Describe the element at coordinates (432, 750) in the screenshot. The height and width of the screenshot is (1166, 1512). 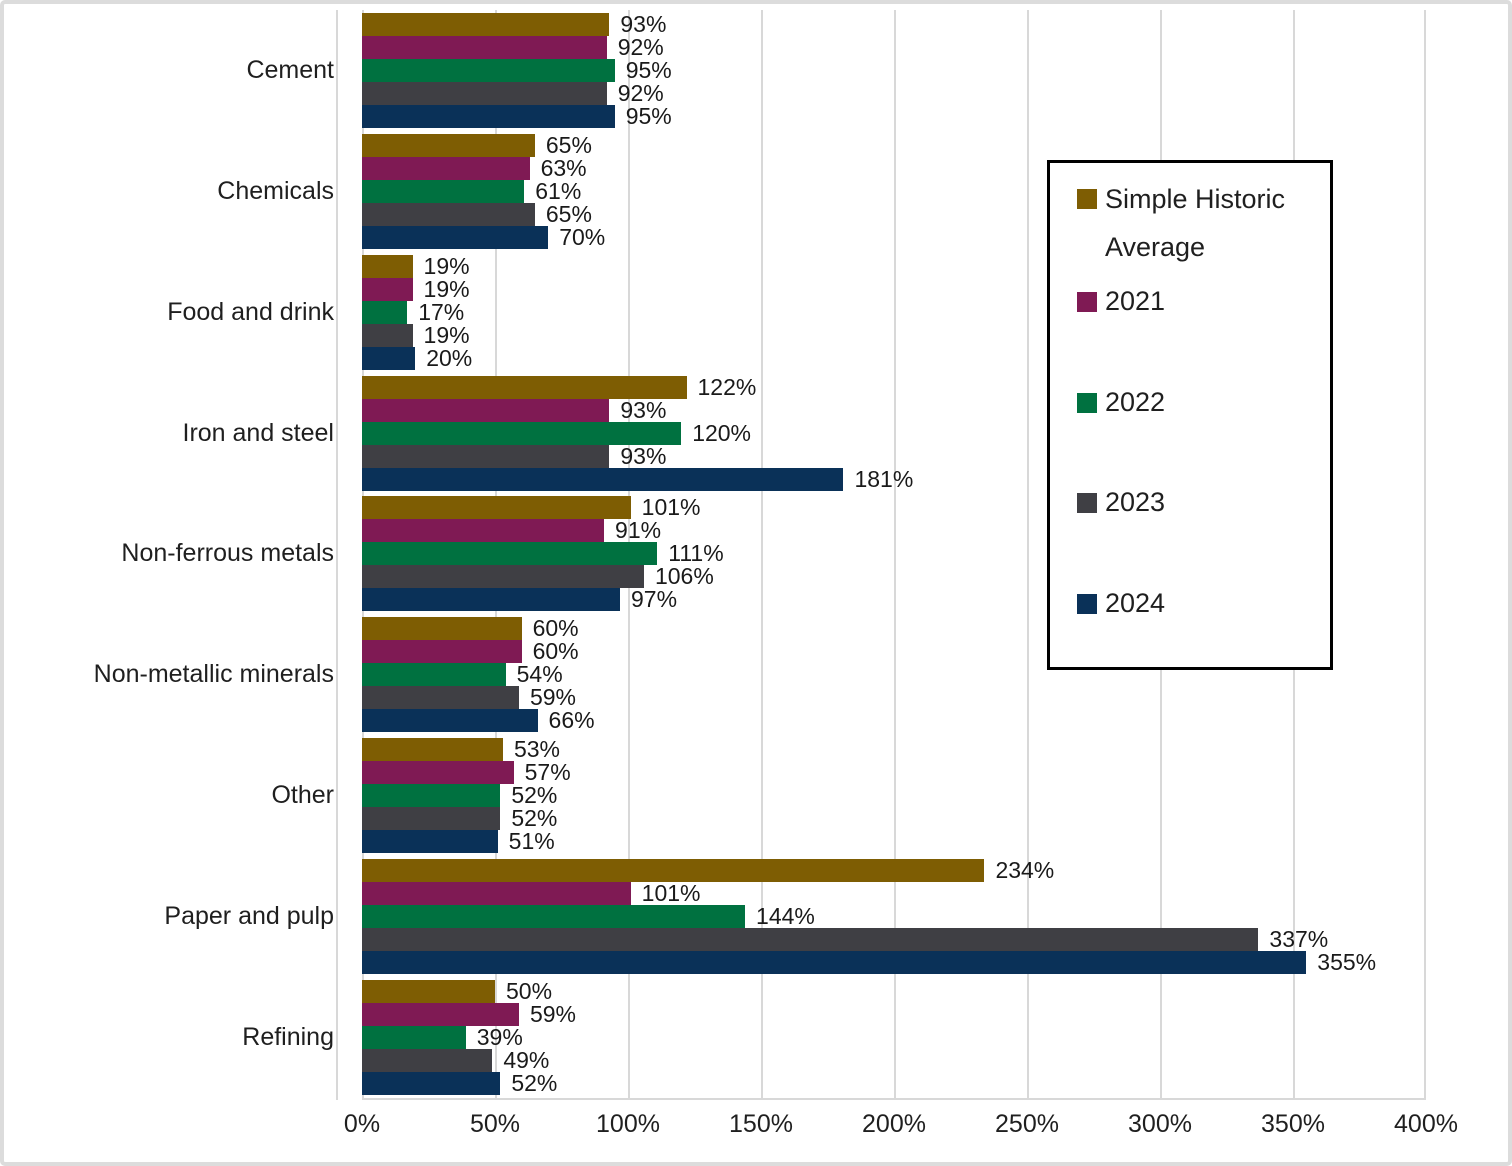
I see `bar-other-simple-historic-average` at that location.